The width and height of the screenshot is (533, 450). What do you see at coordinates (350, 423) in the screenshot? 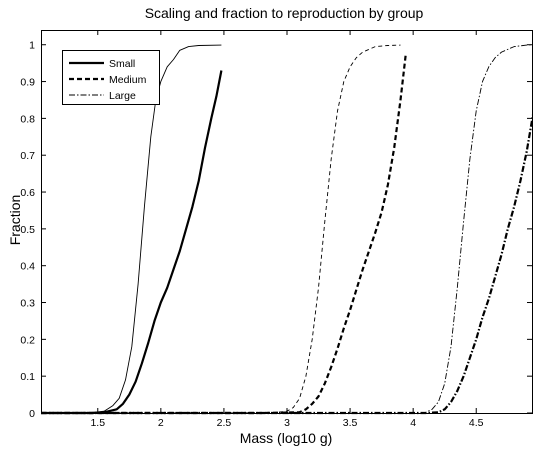
I see `x-tick-label: 3.5` at bounding box center [350, 423].